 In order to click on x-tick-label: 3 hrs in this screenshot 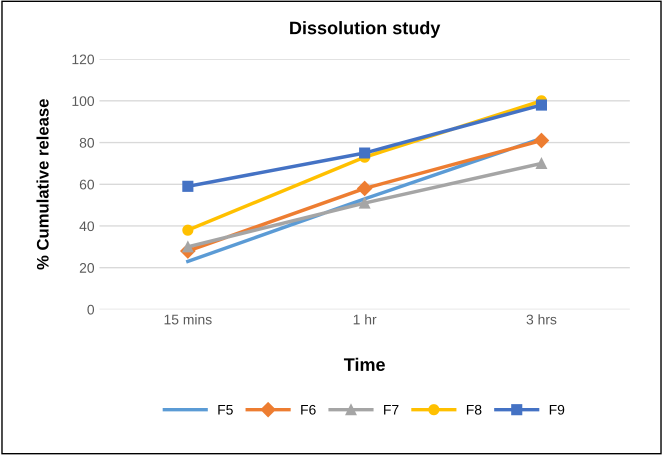, I will do `click(541, 319)`.